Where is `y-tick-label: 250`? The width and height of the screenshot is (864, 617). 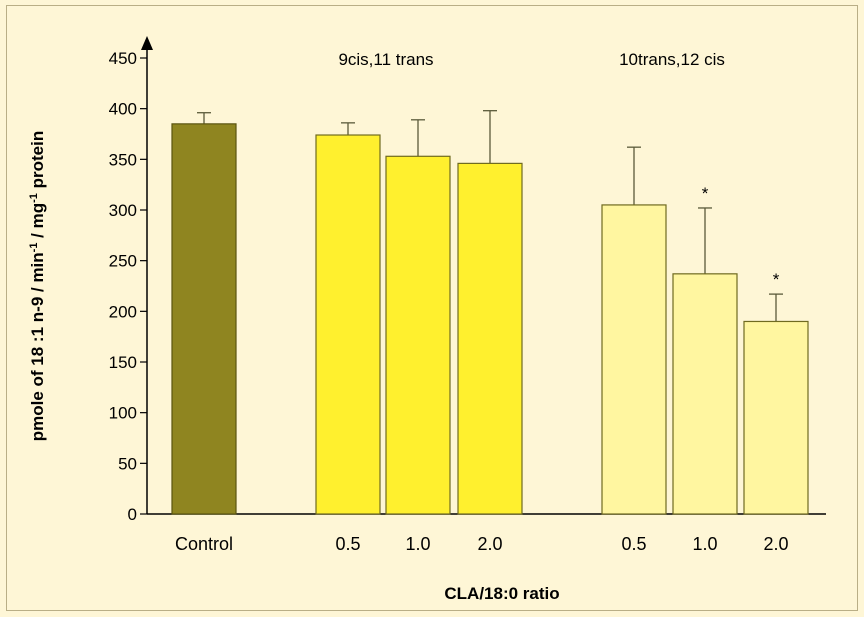
y-tick-label: 250 is located at coordinates (123, 261).